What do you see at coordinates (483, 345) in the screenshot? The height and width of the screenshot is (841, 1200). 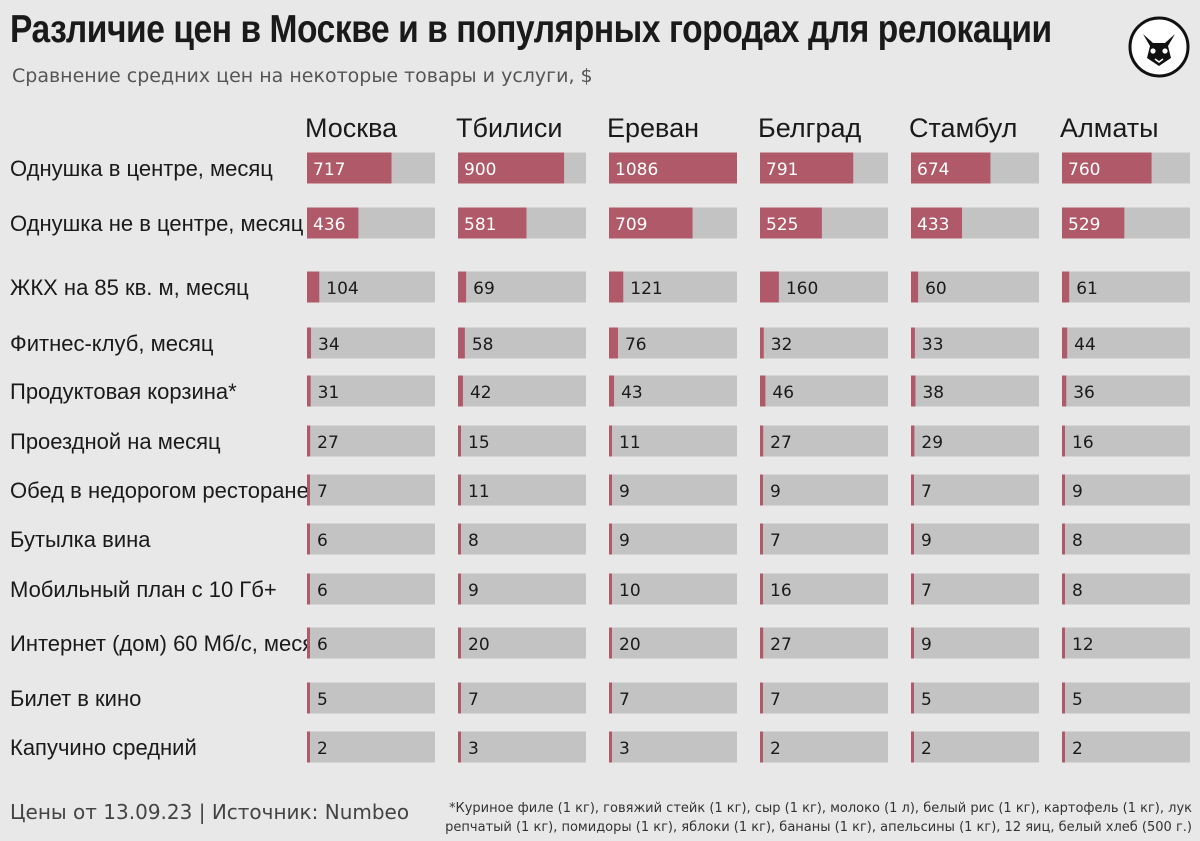 I see `value-label: 58` at bounding box center [483, 345].